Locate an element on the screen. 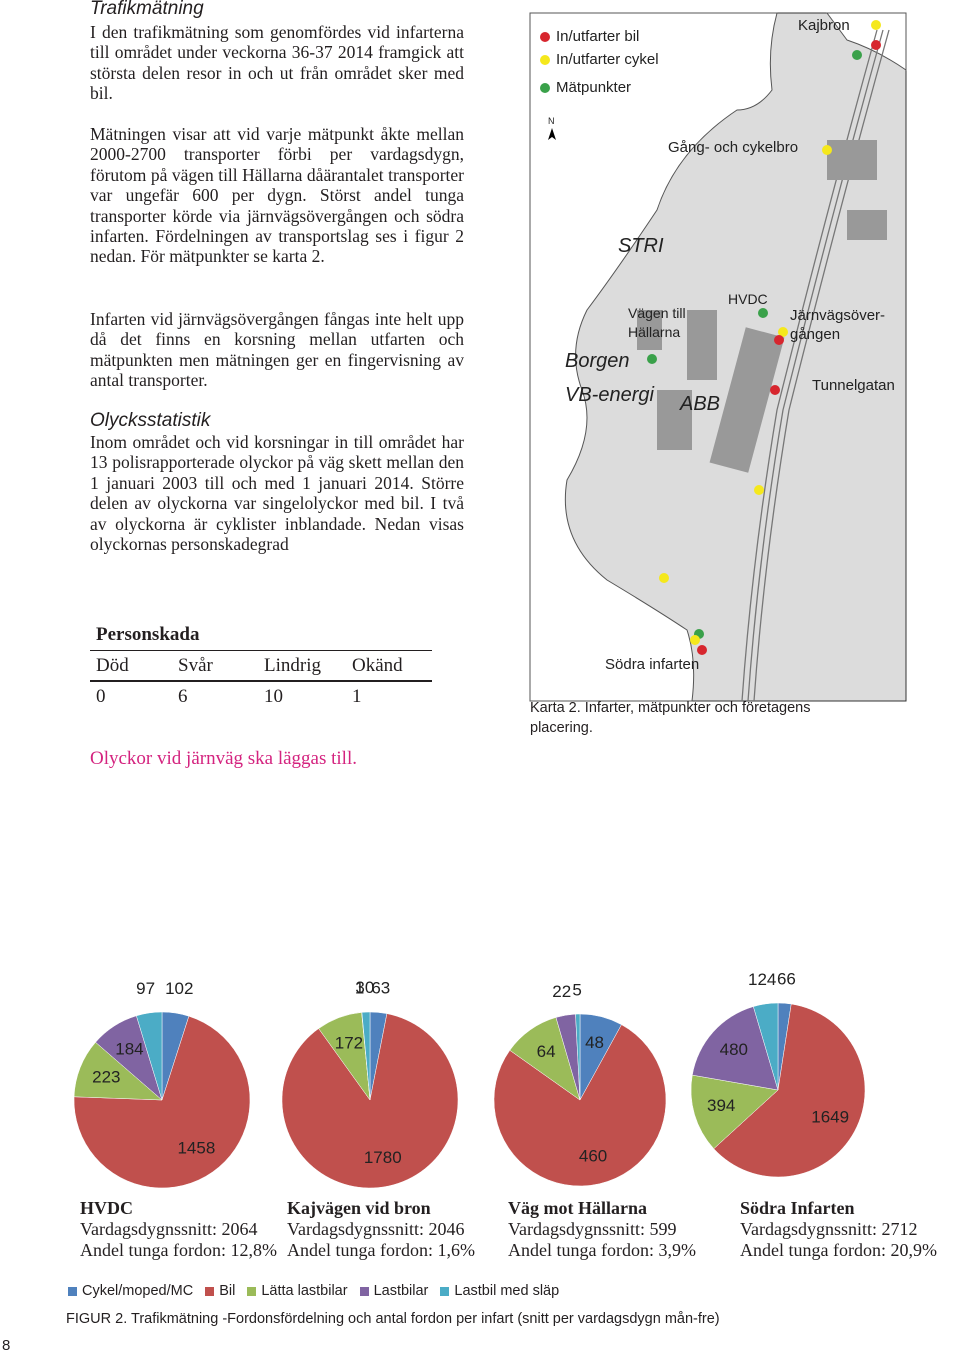 The image size is (960, 1359). map-legend: In/utfarter bil is located at coordinates (598, 36).